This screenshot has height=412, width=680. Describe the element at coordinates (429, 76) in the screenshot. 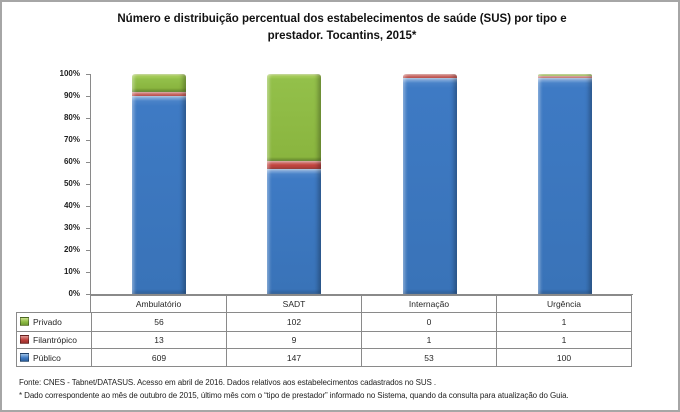

I see `bar-segment-filantropico-internacao` at that location.